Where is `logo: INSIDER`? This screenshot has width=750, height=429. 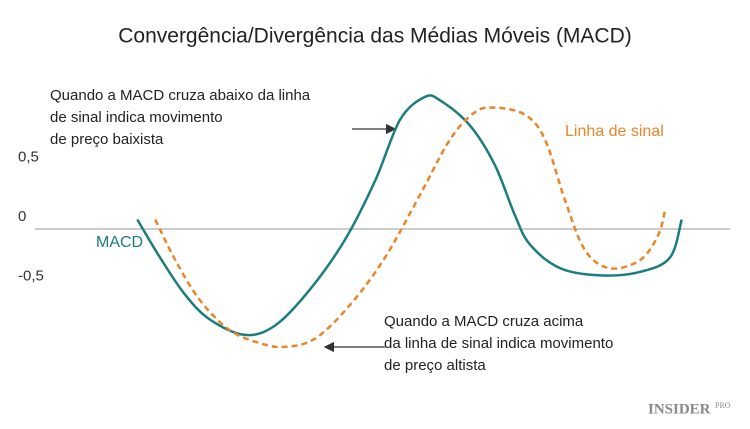
logo: INSIDER is located at coordinates (679, 409).